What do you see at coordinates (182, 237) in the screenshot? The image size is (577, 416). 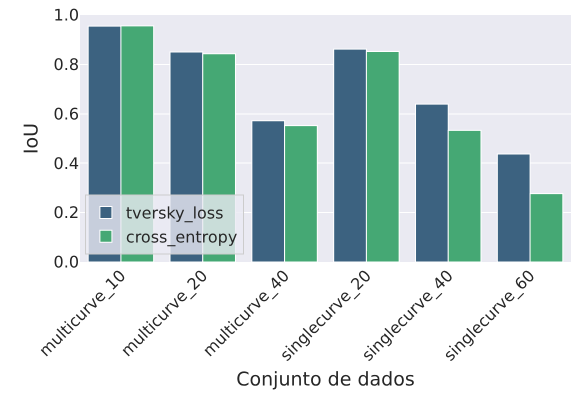 I see `legend-label: cross_entropy` at bounding box center [182, 237].